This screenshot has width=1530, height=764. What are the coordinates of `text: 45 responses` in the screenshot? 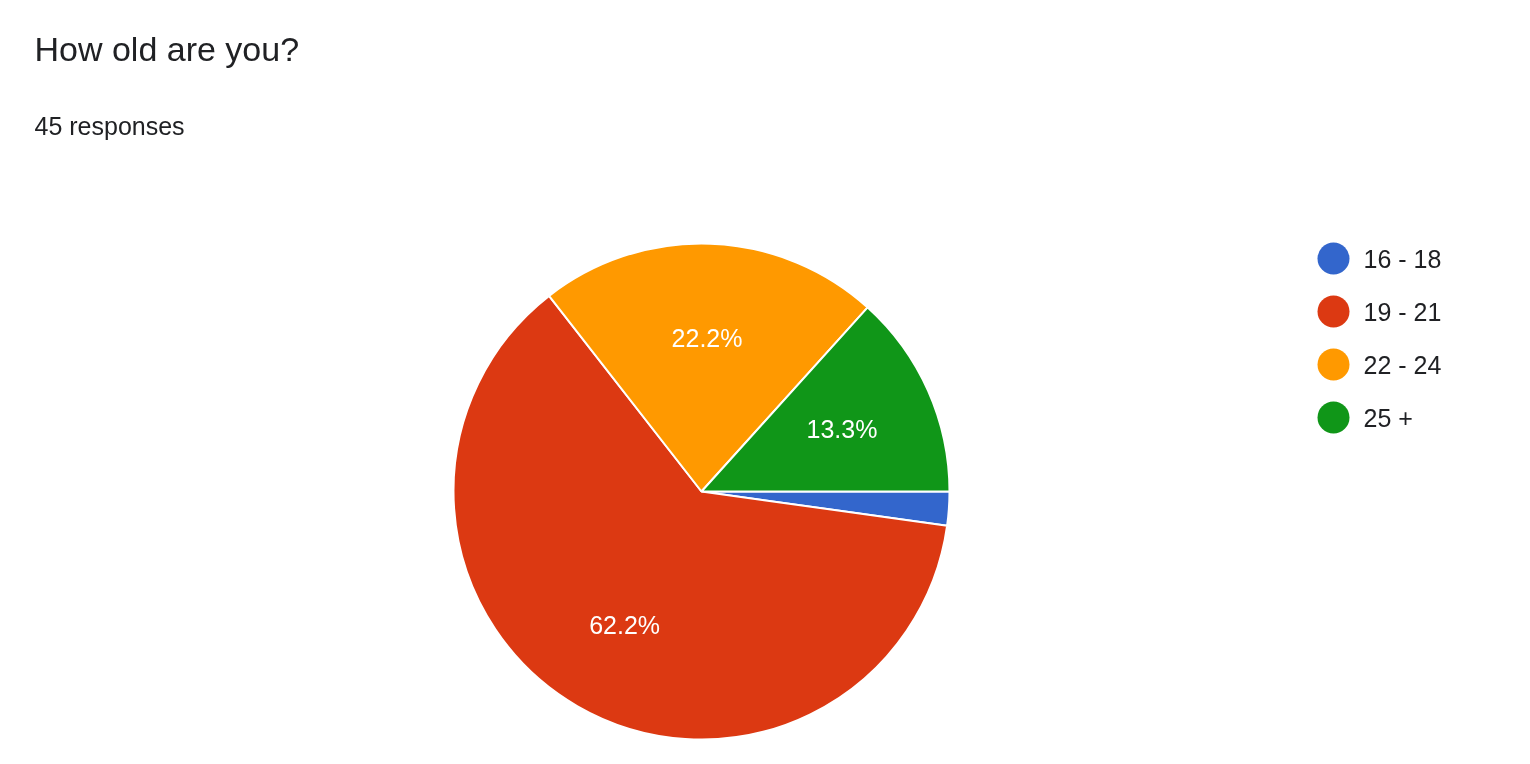 It's located at (109, 125).